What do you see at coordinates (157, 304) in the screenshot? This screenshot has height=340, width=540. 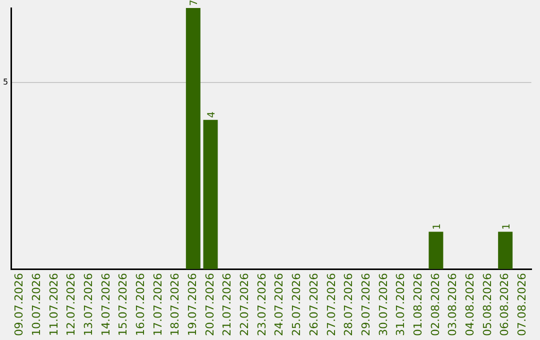 I see `x-tick-label: 17.07.2026` at bounding box center [157, 304].